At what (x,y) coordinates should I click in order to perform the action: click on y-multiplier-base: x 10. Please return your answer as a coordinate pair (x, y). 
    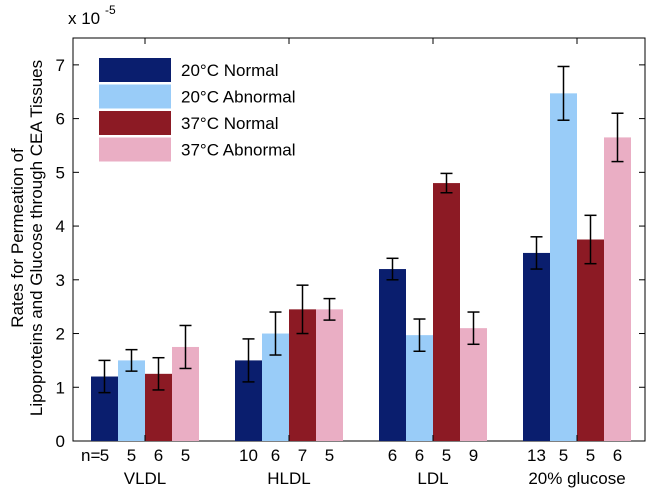
    Looking at the image, I should click on (84, 18).